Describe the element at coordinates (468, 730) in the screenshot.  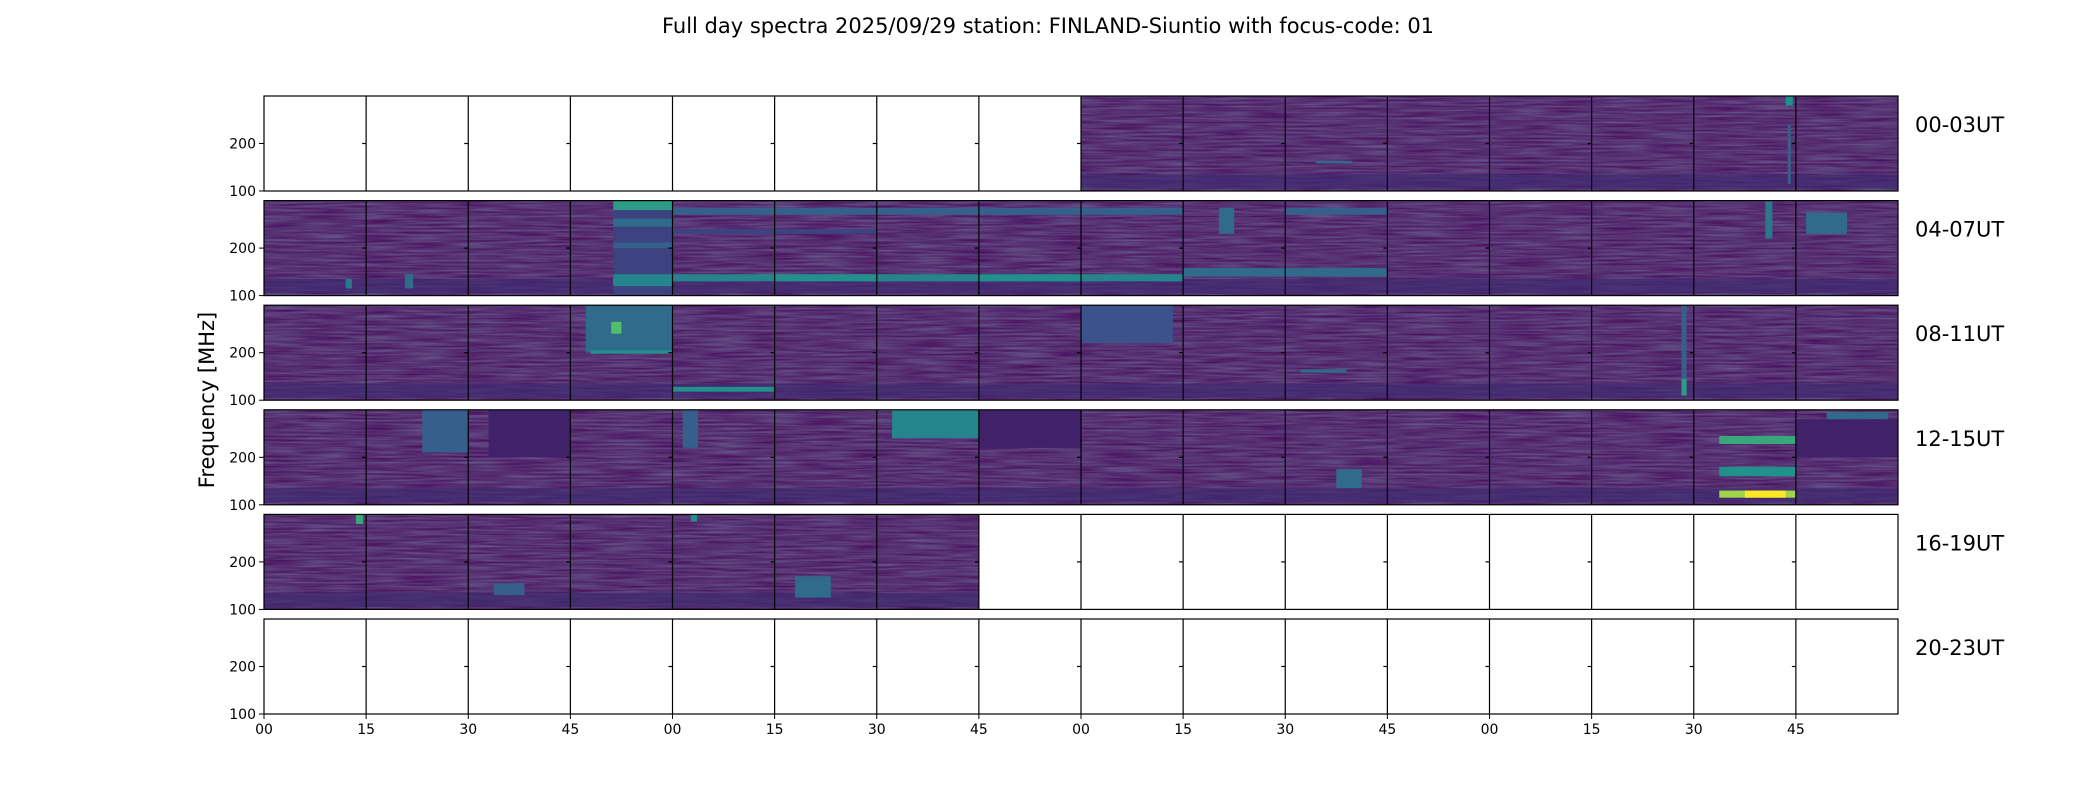
I see `x-tick-label: 30` at that location.